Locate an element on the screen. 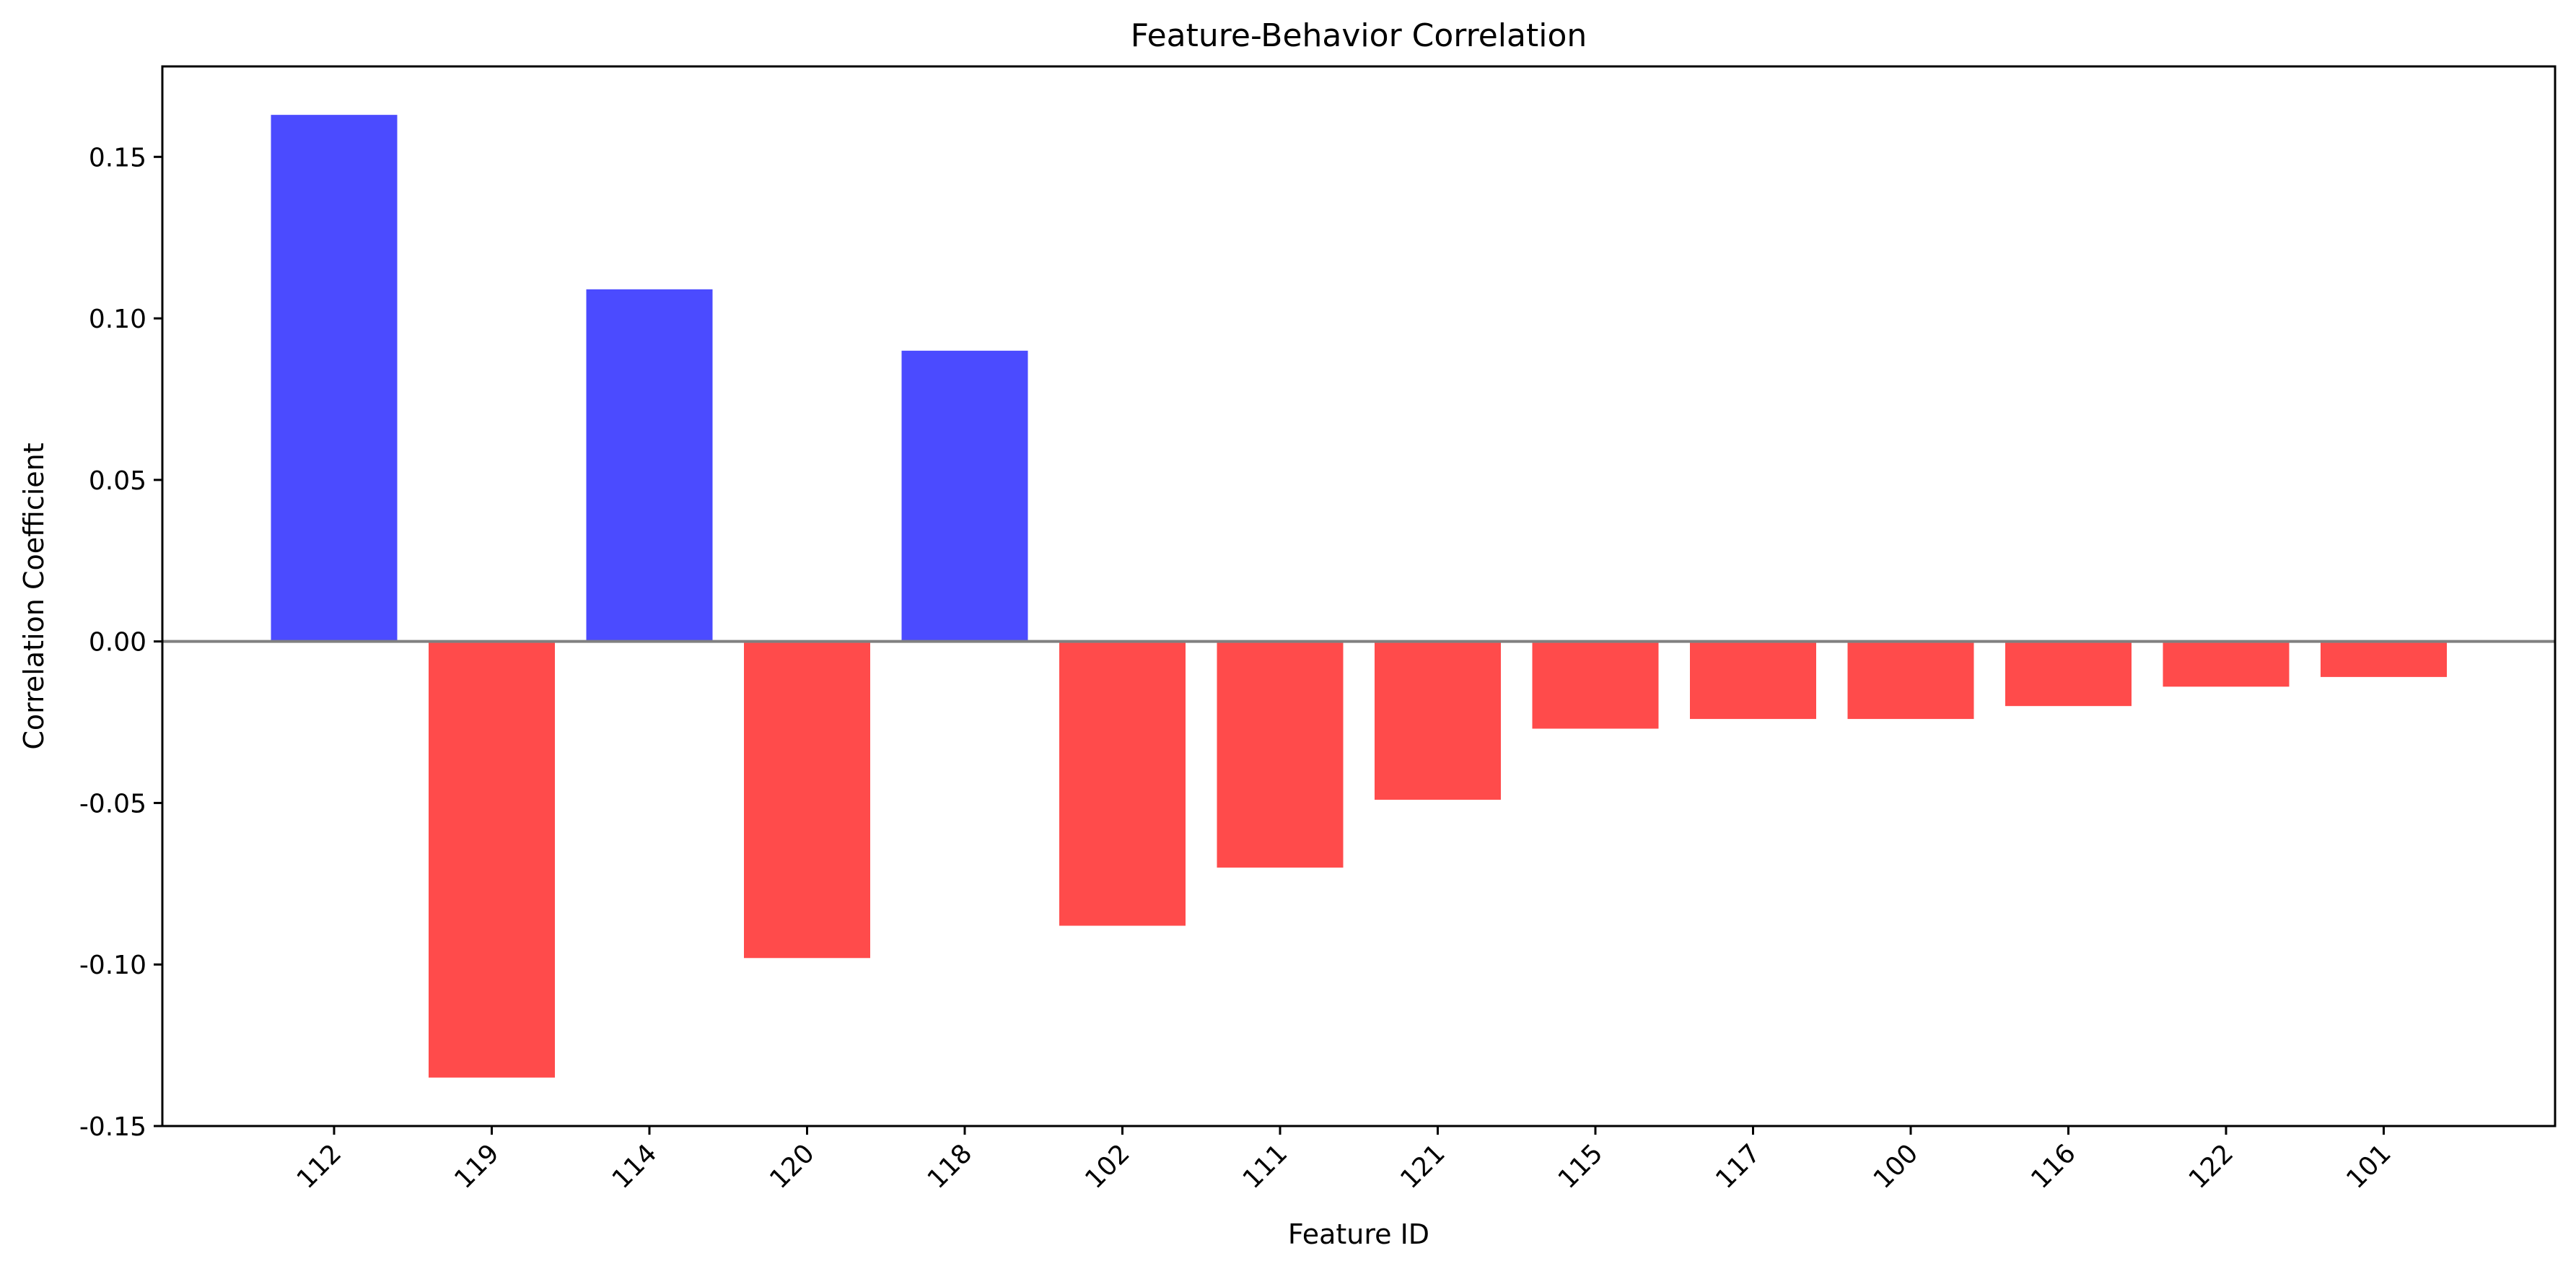 The width and height of the screenshot is (2576, 1274). y-axis-label: Correlation Coefficient is located at coordinates (34, 595).